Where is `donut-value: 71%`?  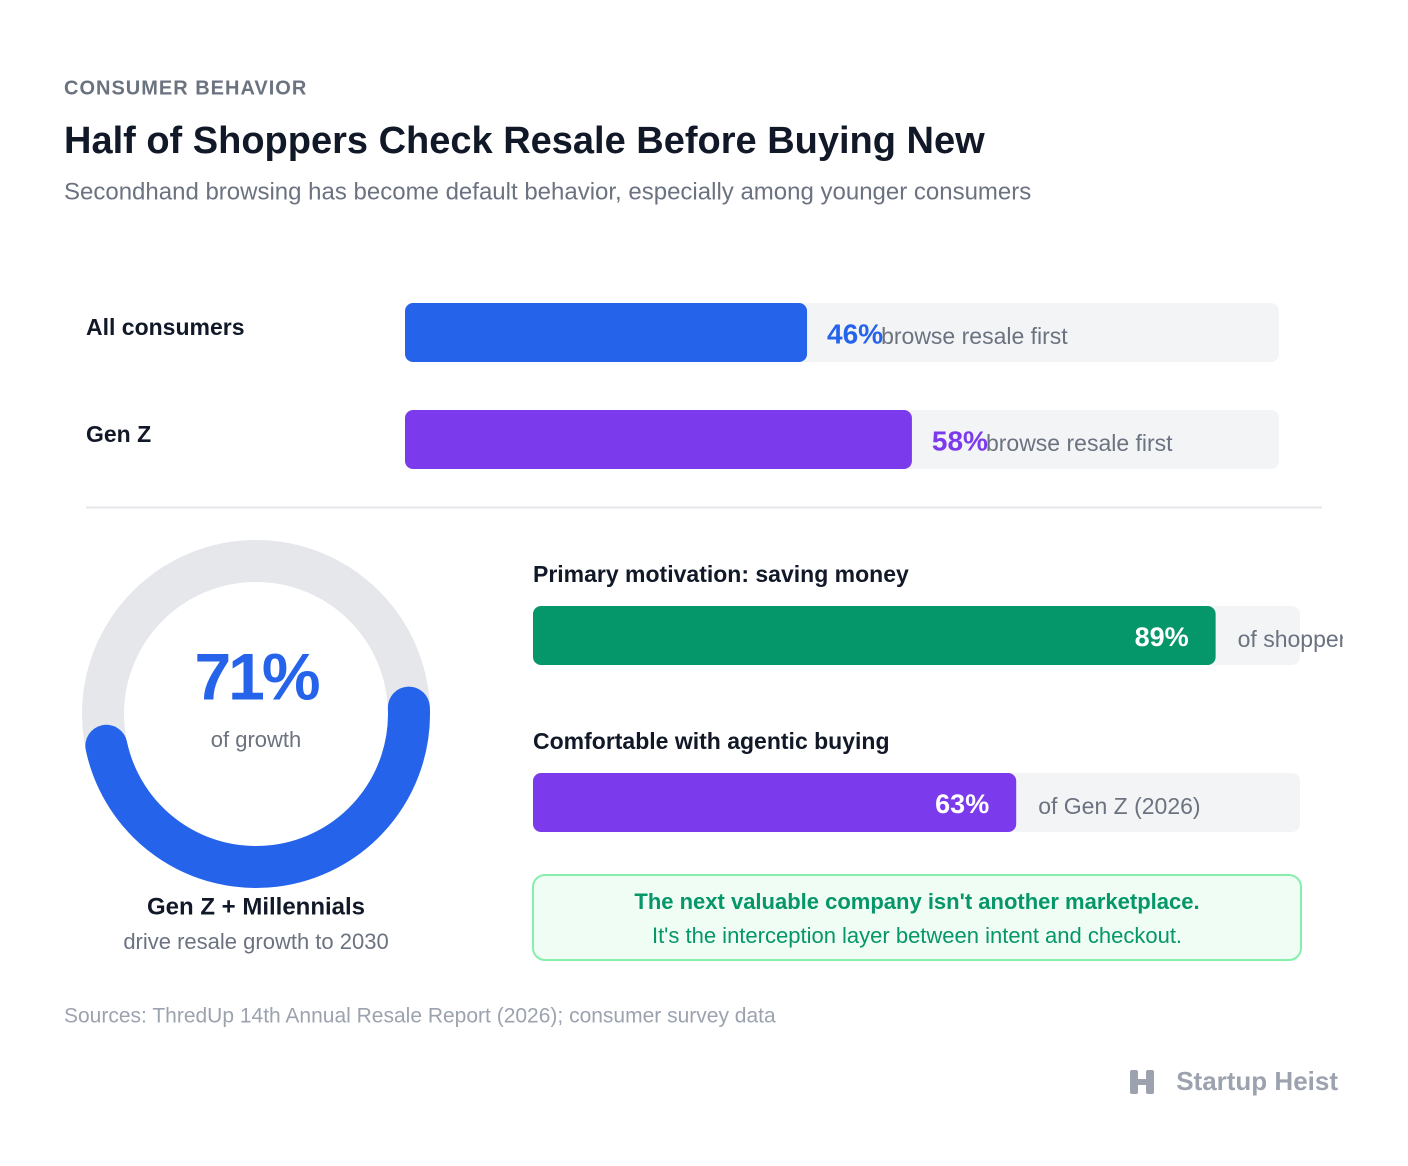
donut-value: 71% is located at coordinates (256, 676).